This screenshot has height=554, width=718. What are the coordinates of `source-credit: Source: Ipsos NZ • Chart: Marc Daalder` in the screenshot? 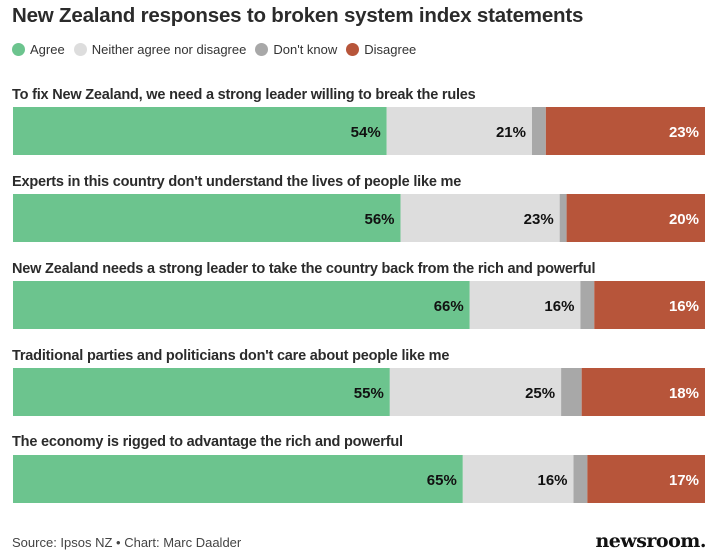 It's located at (127, 542).